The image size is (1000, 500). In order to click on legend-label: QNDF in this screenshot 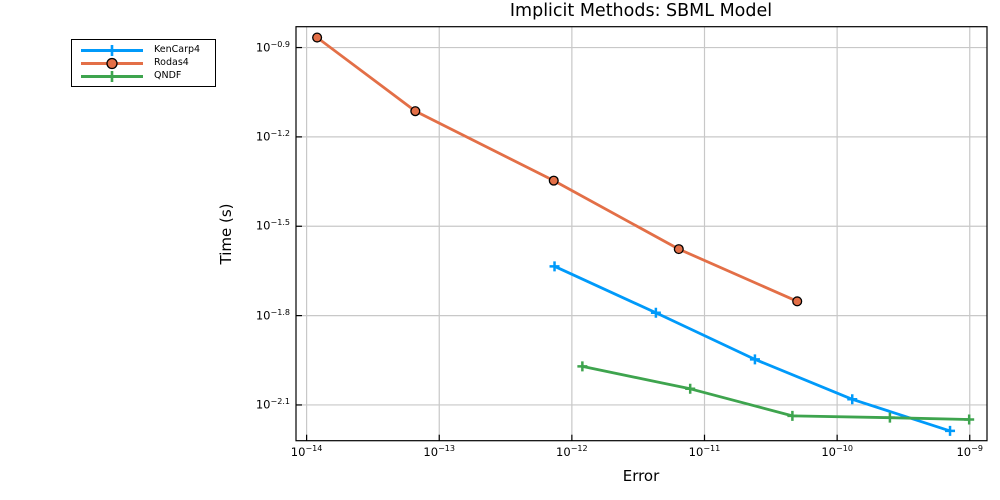, I will do `click(168, 76)`.